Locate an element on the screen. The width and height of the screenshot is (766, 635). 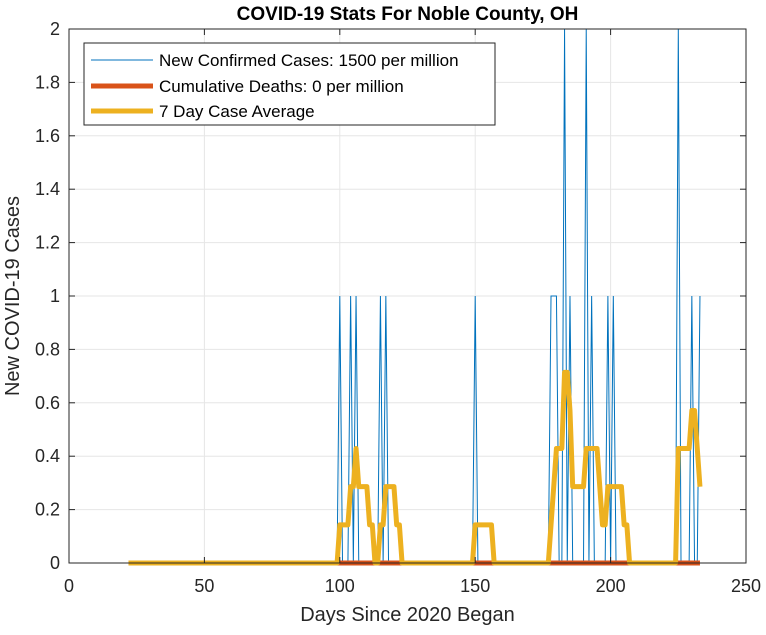
y-tick-label: 0.8 is located at coordinates (47, 349).